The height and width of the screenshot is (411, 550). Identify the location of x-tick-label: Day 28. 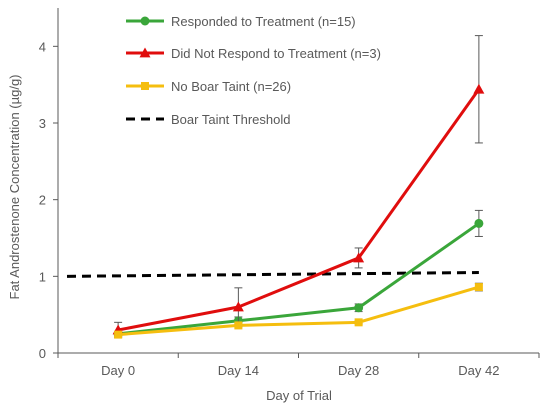
(358, 370).